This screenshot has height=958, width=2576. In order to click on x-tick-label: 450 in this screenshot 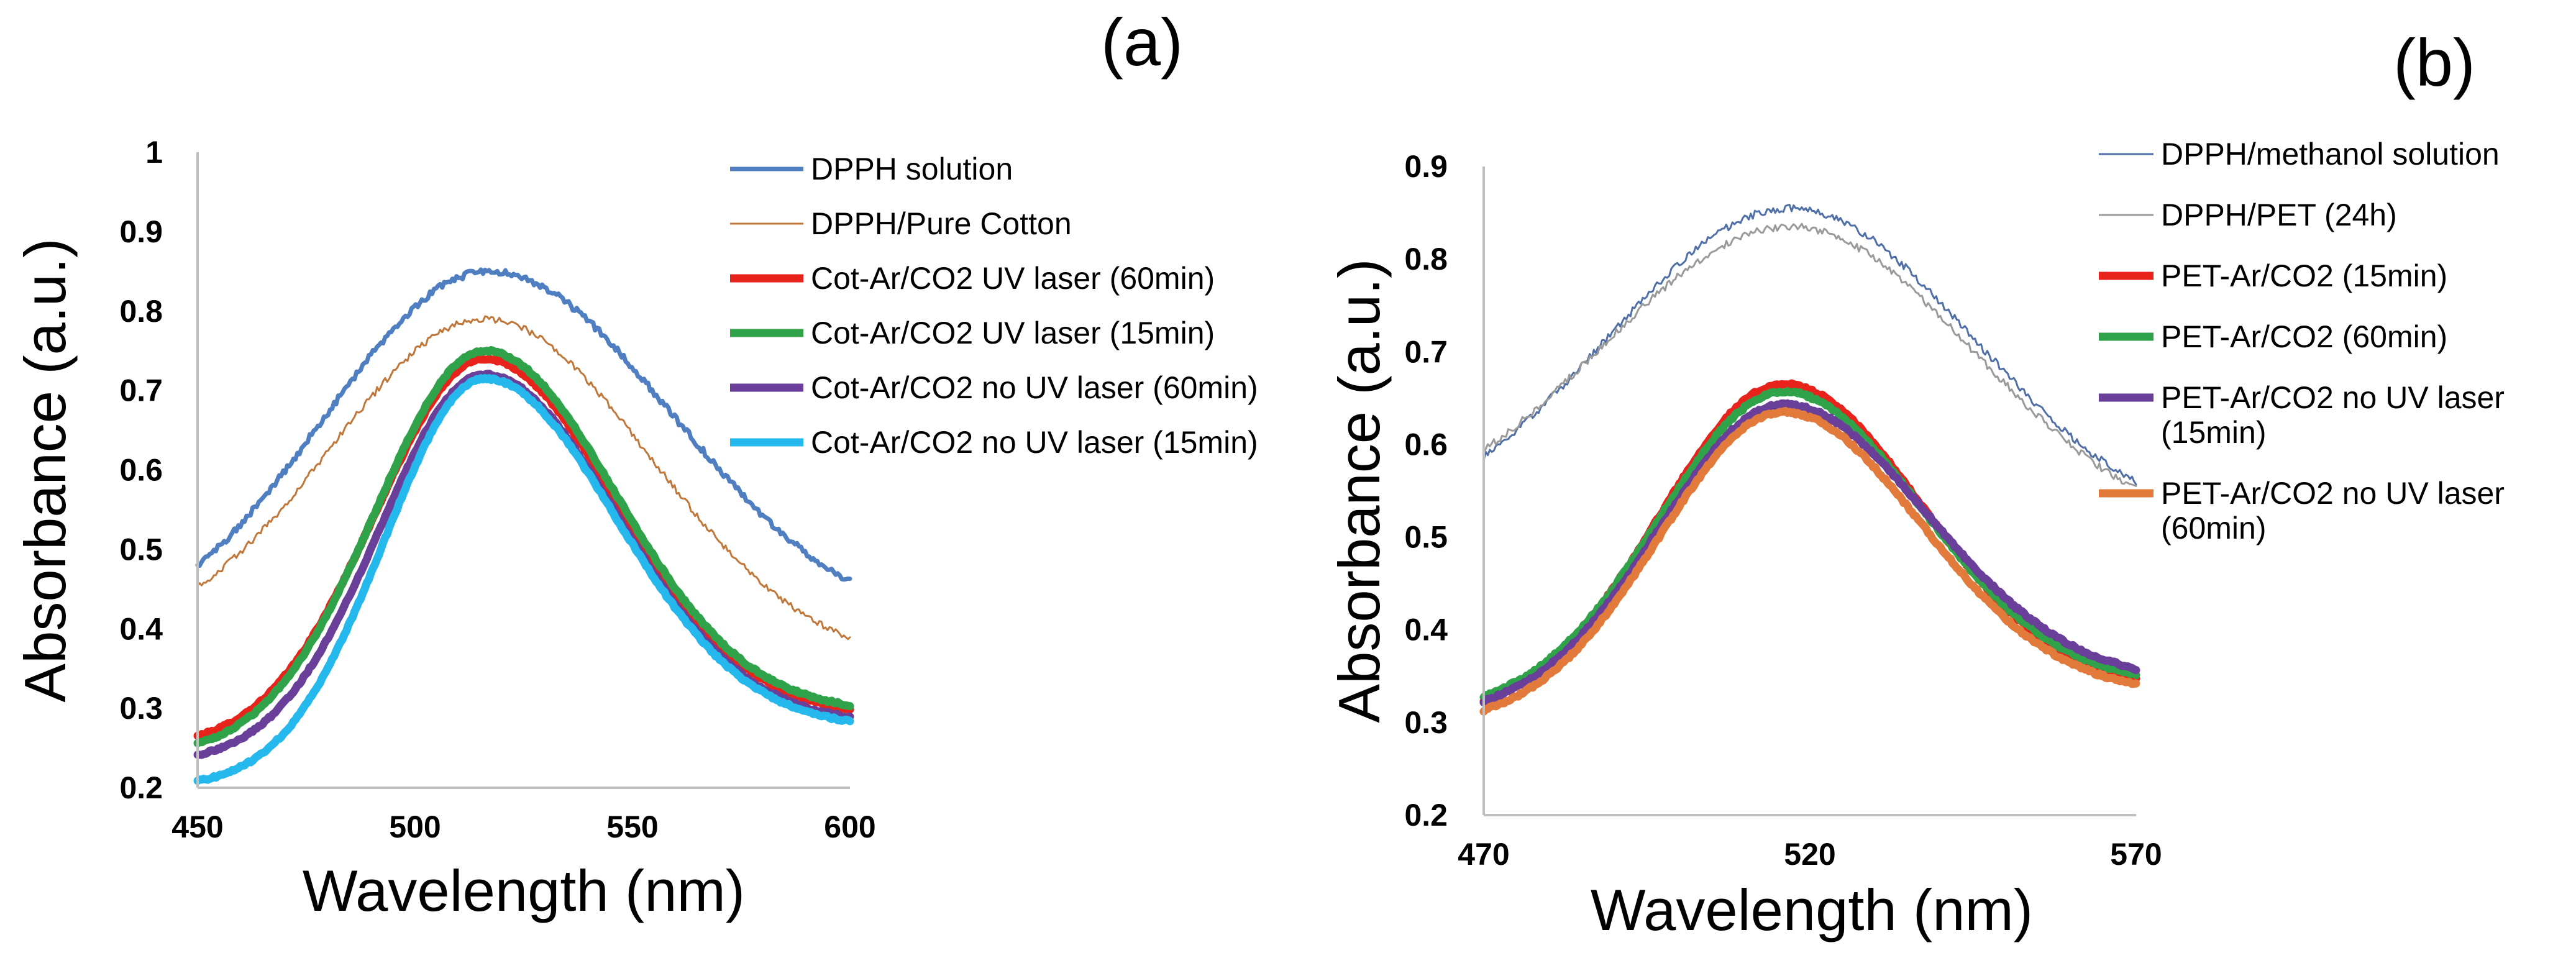, I will do `click(197, 827)`.